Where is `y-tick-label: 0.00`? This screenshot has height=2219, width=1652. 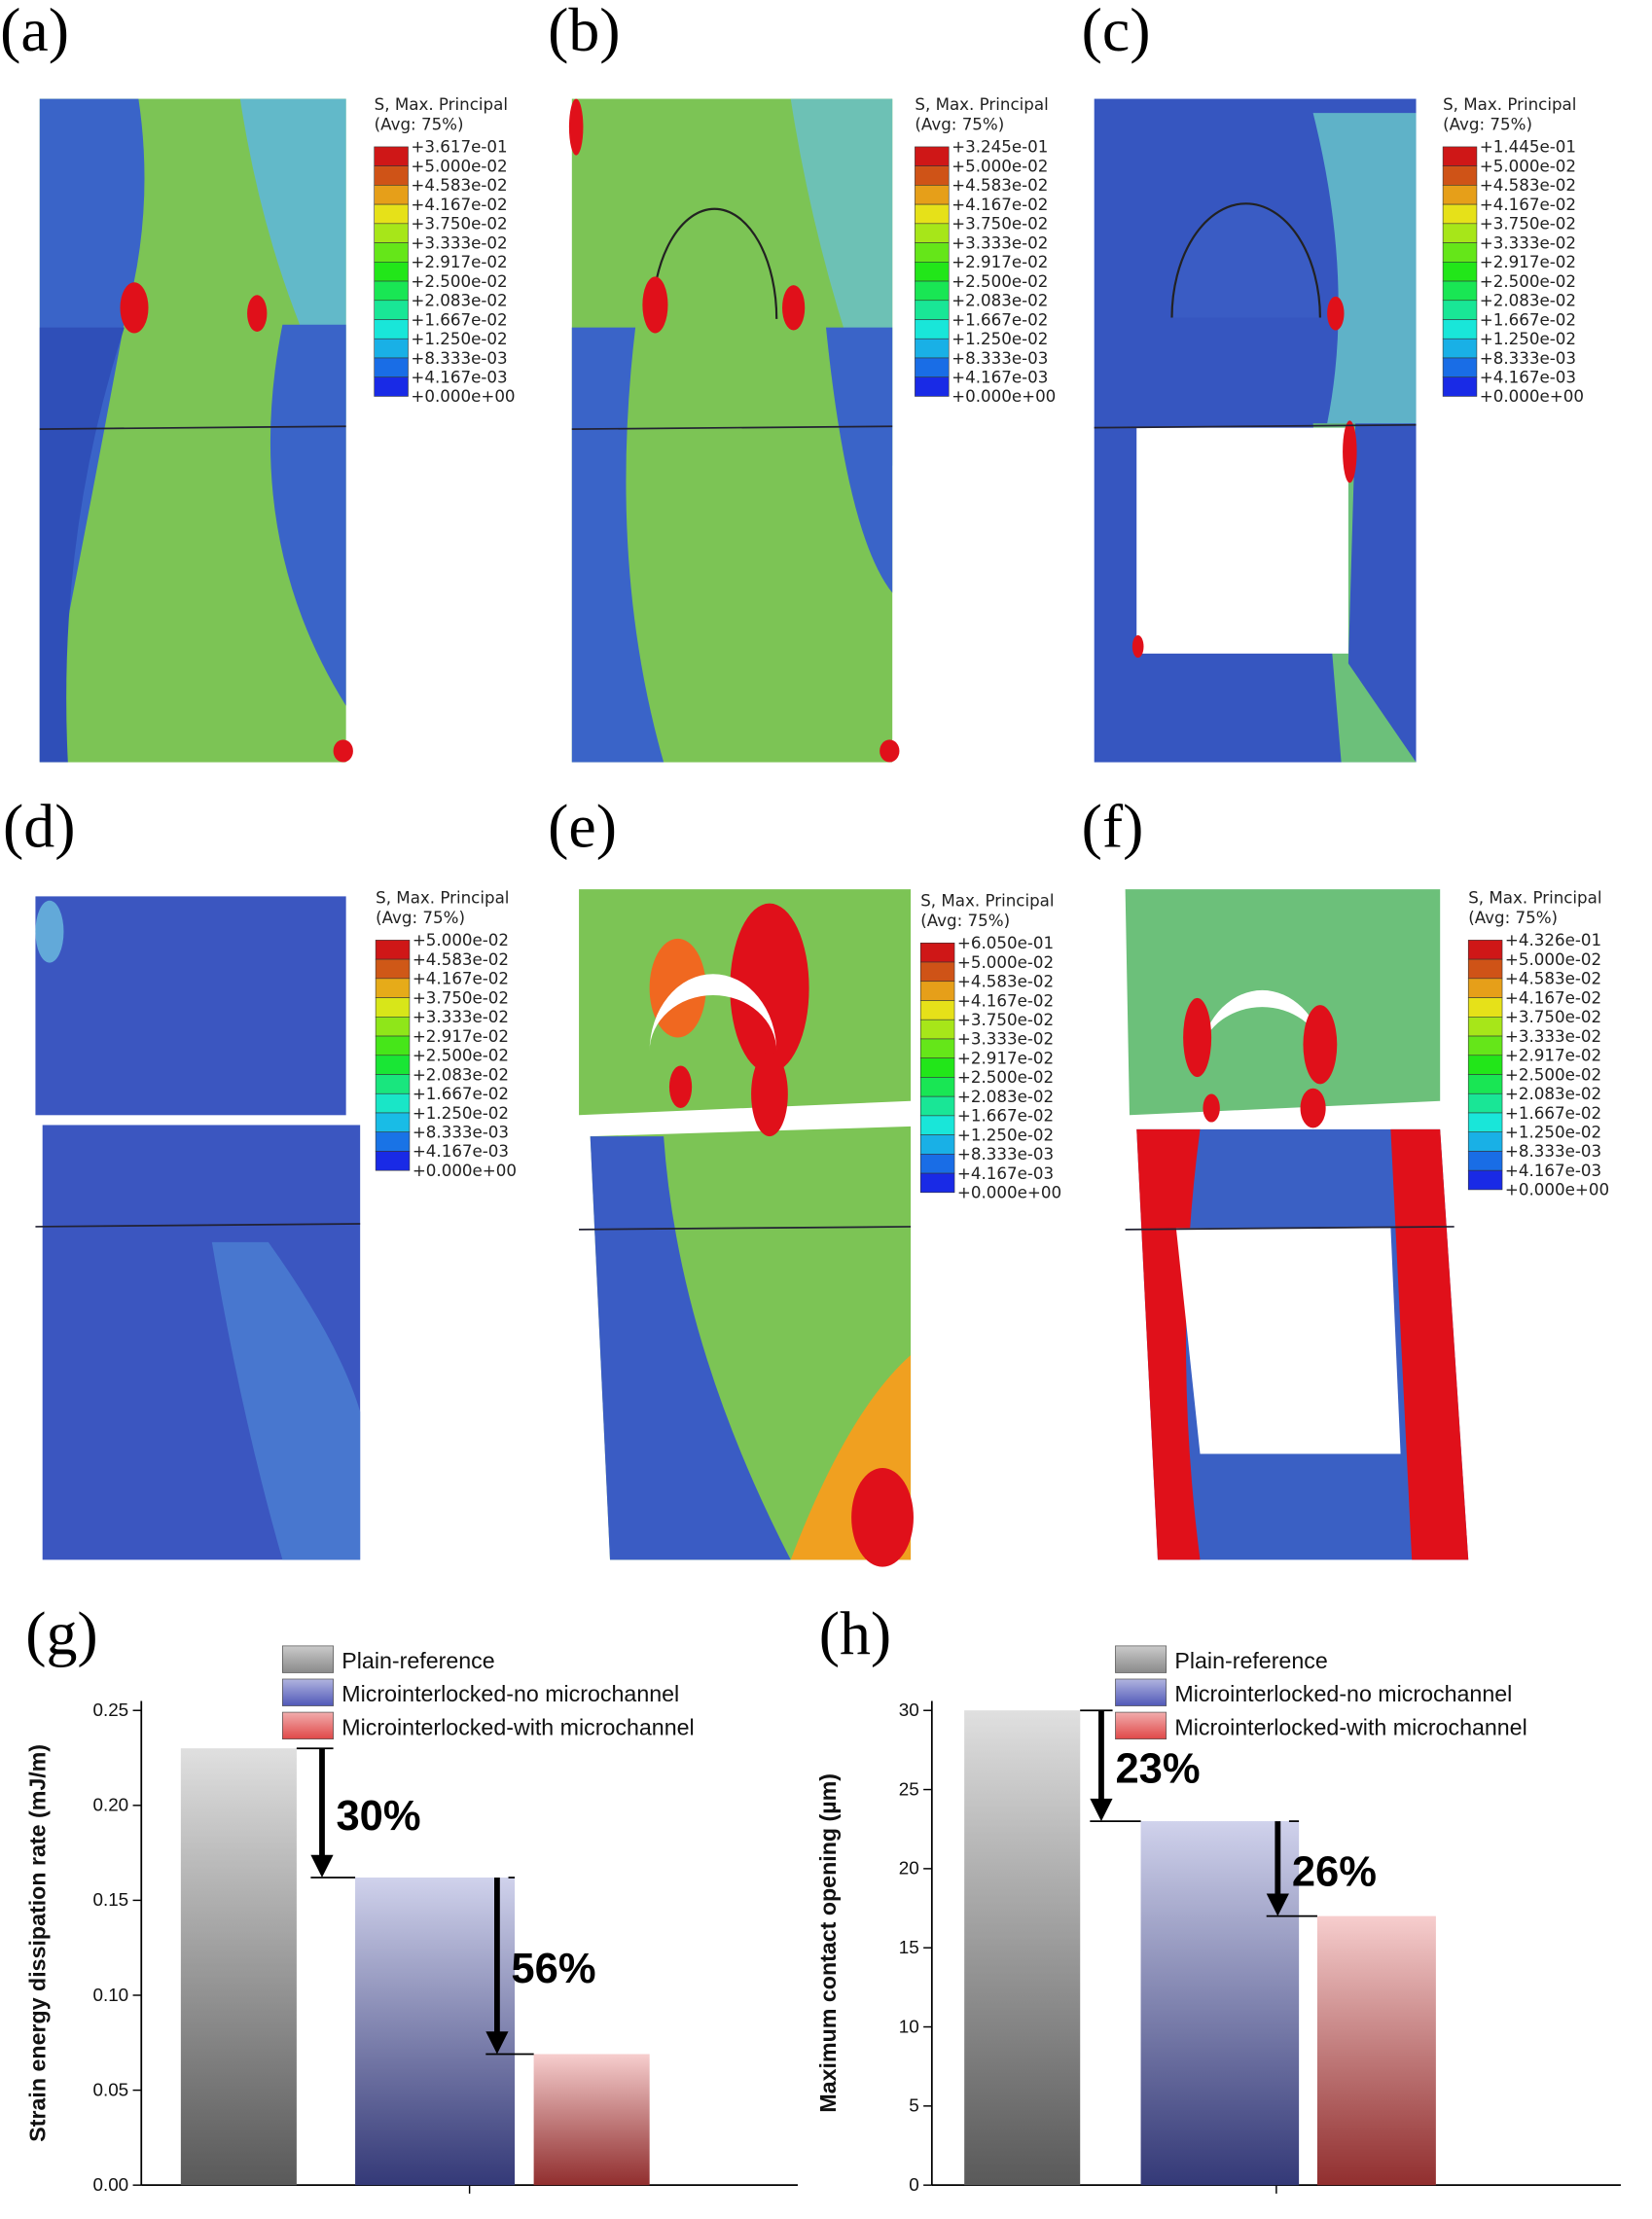
y-tick-label: 0.00 is located at coordinates (110, 2185).